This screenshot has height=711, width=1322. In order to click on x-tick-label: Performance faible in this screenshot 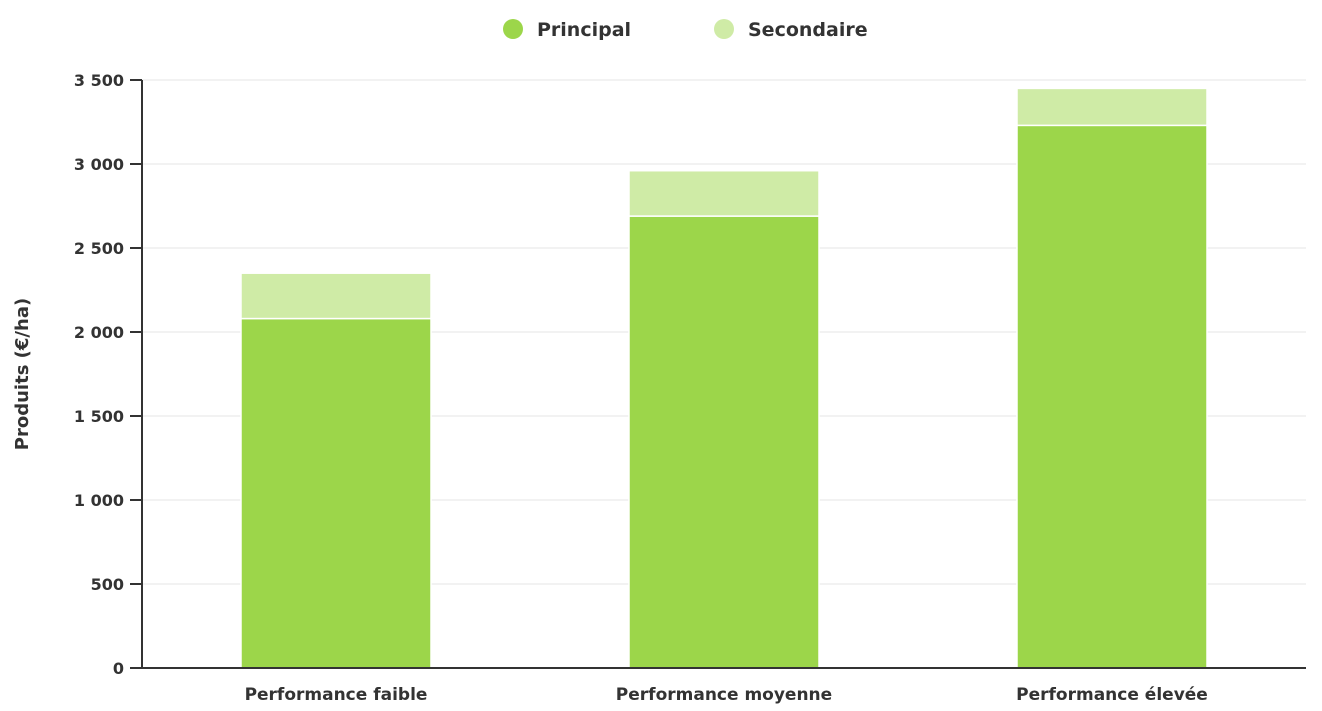, I will do `click(336, 695)`.